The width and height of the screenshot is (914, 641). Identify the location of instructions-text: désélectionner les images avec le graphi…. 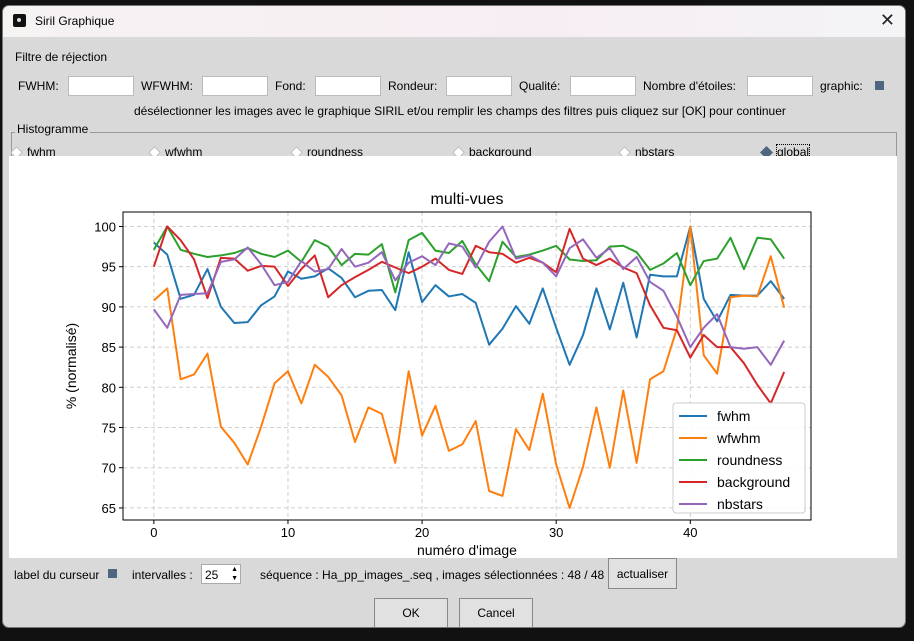
(460, 111).